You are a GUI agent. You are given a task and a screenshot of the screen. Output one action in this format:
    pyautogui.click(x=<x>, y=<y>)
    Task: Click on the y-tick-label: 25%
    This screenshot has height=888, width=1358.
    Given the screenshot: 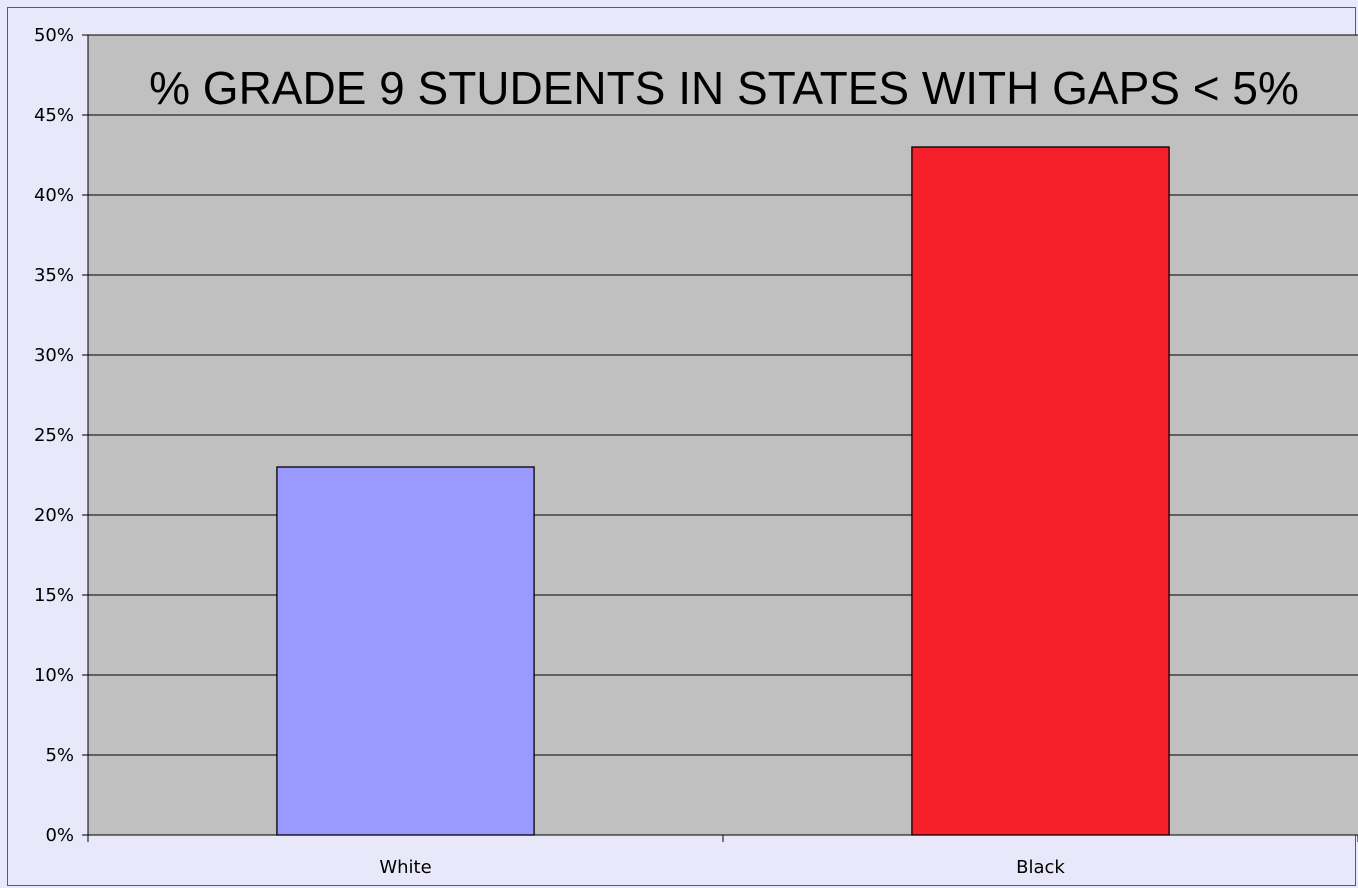 What is the action you would take?
    pyautogui.click(x=54, y=435)
    